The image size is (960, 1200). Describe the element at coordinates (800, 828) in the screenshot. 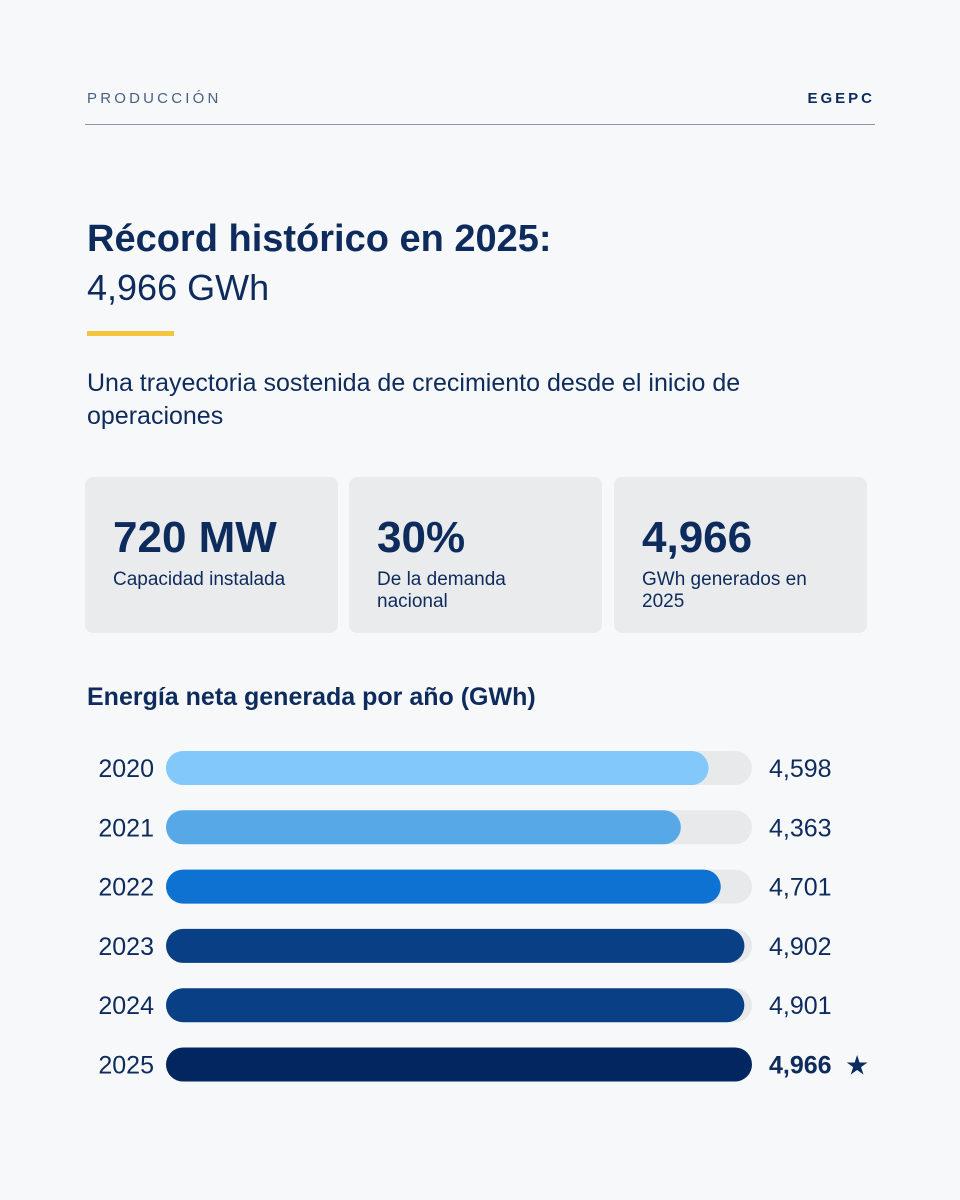

I see `value-label-2021: 4,363` at that location.